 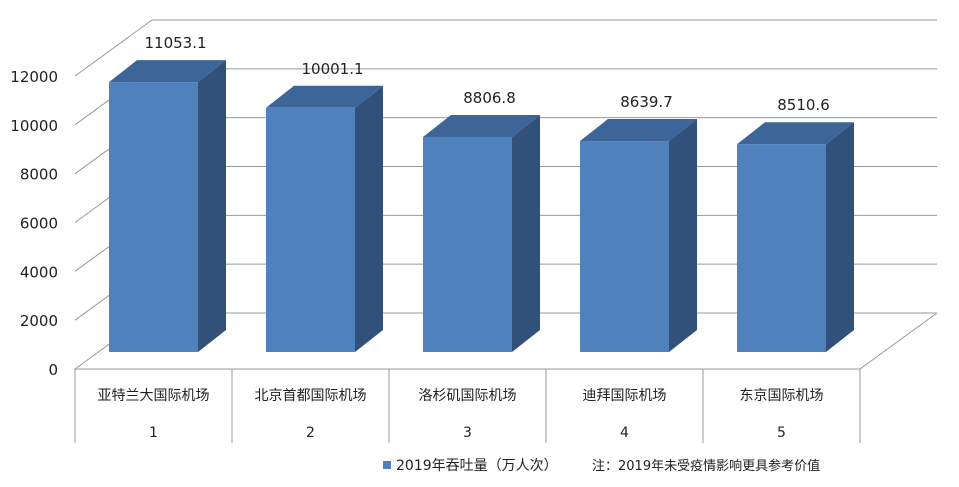 What do you see at coordinates (803, 105) in the screenshot?
I see `data-label: 8510.6` at bounding box center [803, 105].